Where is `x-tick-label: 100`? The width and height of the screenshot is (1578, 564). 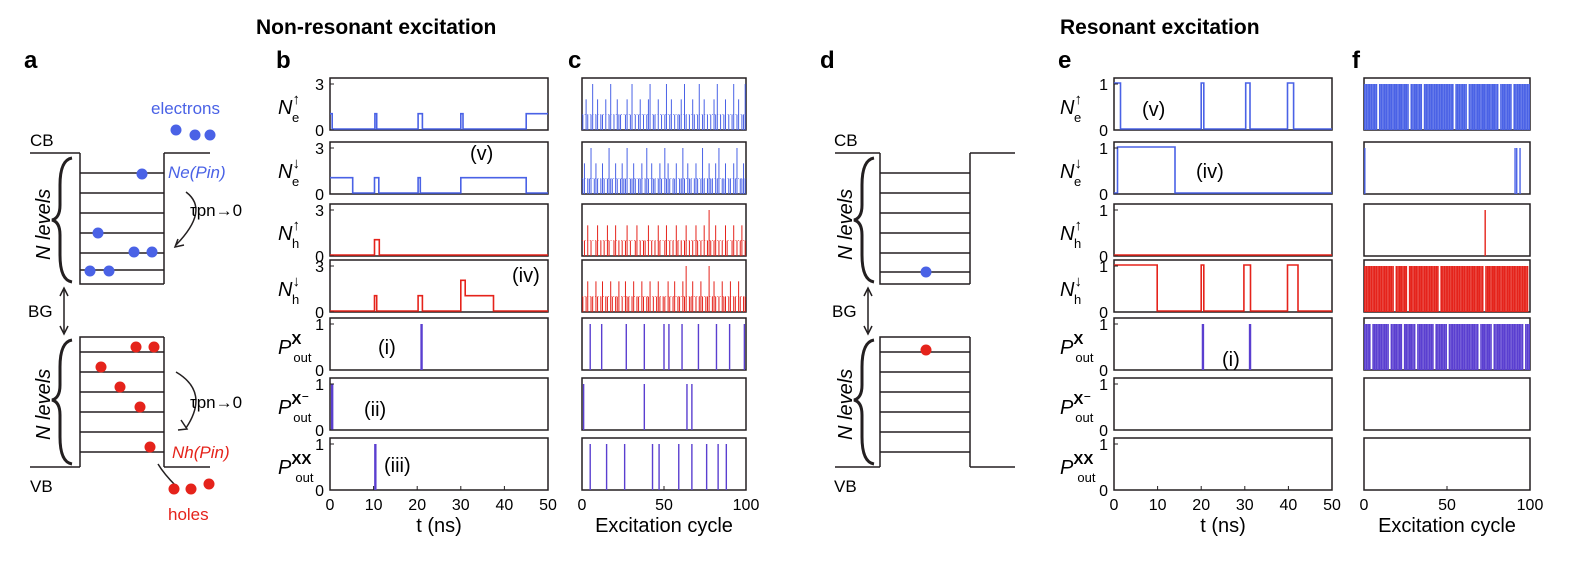 x-tick-label: 100 is located at coordinates (746, 505).